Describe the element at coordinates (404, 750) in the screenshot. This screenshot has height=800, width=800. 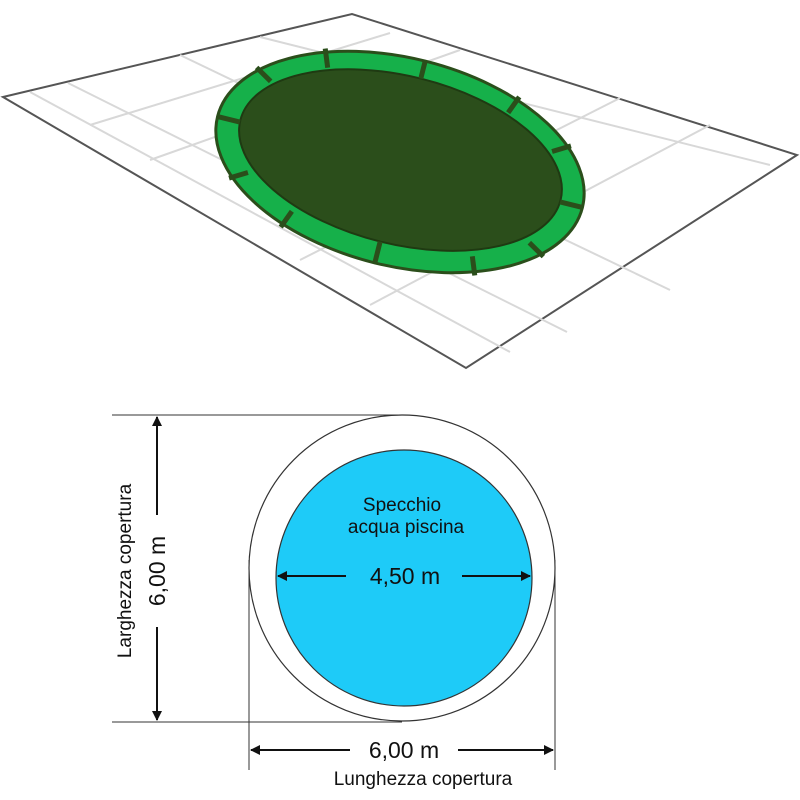
I see `length-value: 6,00 m` at that location.